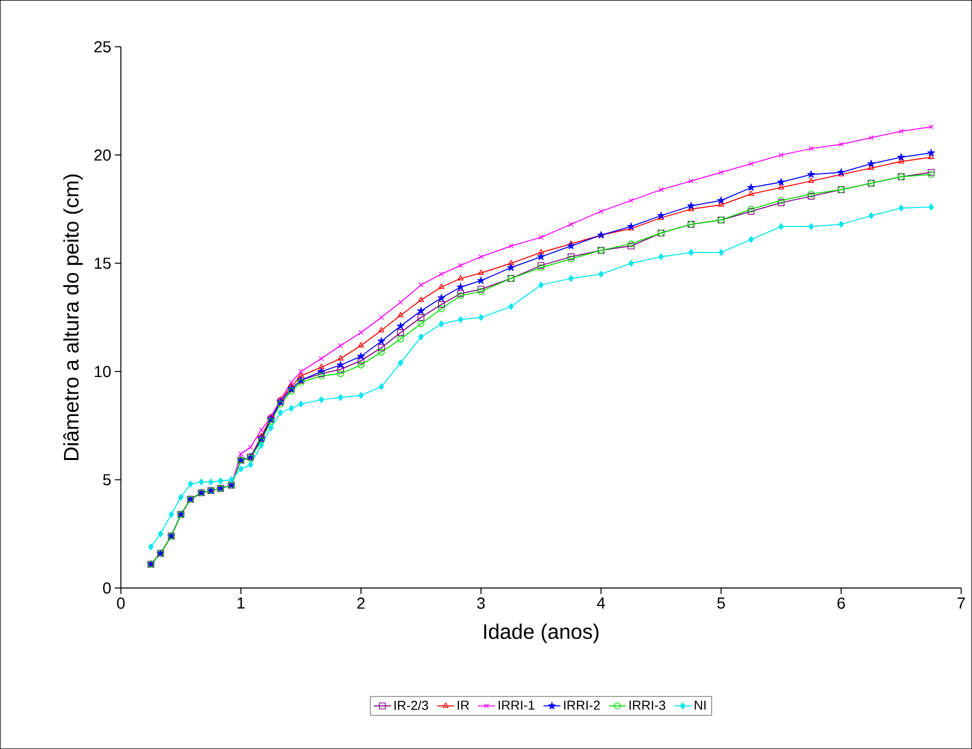  What do you see at coordinates (516, 705) in the screenshot?
I see `legend-label: IRRI-1` at bounding box center [516, 705].